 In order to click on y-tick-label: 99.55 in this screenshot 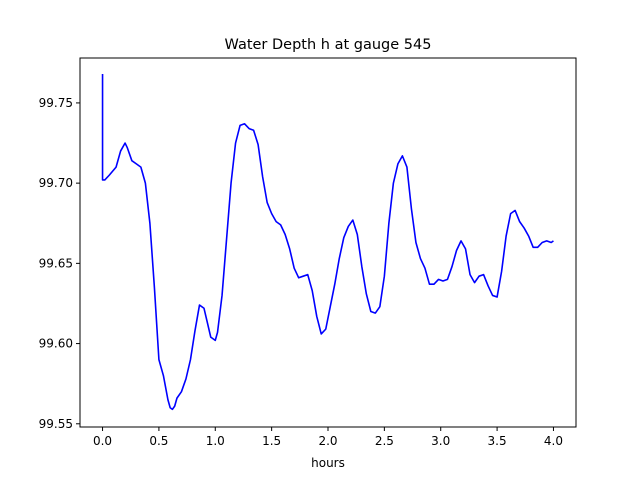, I will do `click(56, 424)`.